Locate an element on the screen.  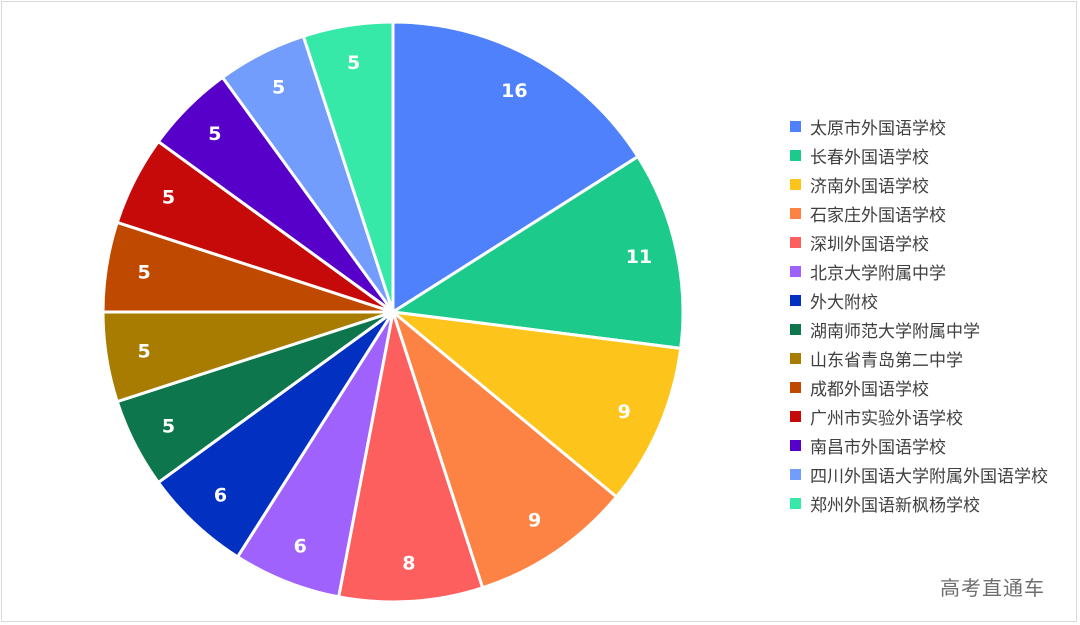
legend-label-6: 外大附校 is located at coordinates (844, 303).